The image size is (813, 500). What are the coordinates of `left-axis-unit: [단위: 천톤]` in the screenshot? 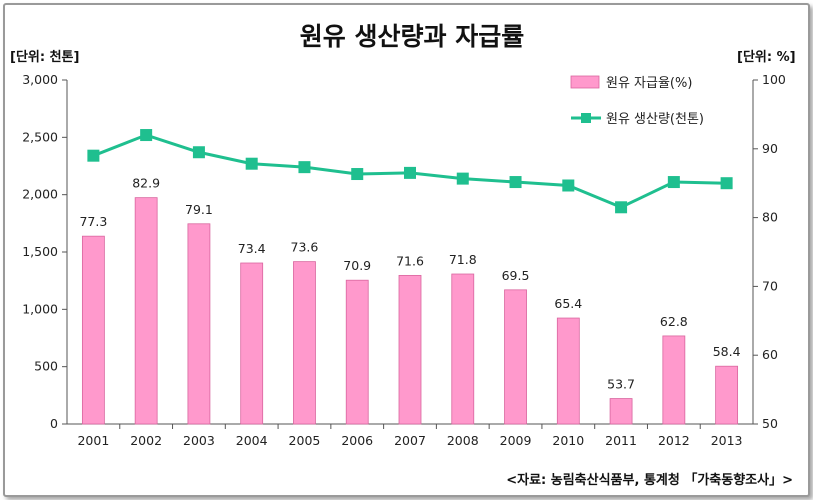 It's located at (44, 57).